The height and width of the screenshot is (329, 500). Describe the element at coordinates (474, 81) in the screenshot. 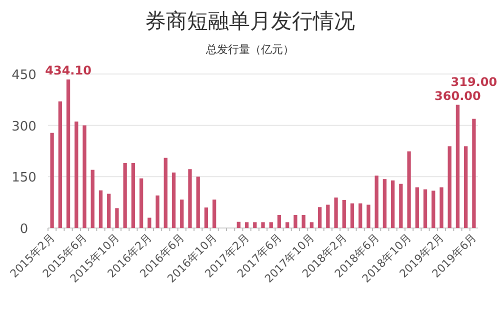

I see `data-label: 319.00` at that location.